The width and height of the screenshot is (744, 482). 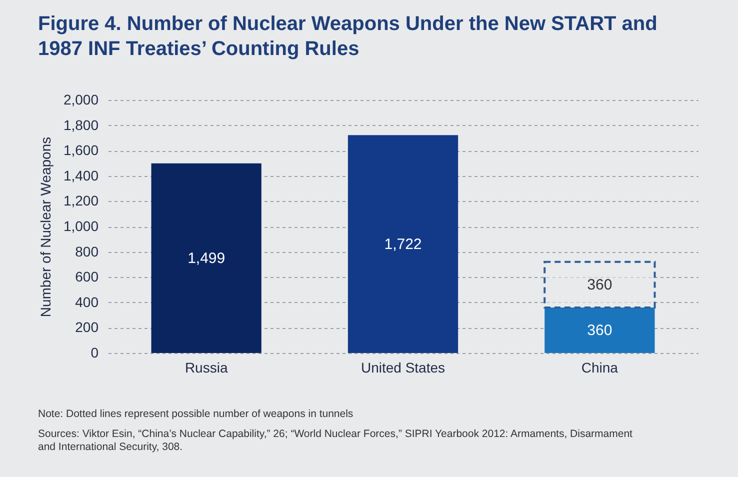 What do you see at coordinates (94, 352) in the screenshot?
I see `y-tick-label: 0` at bounding box center [94, 352].